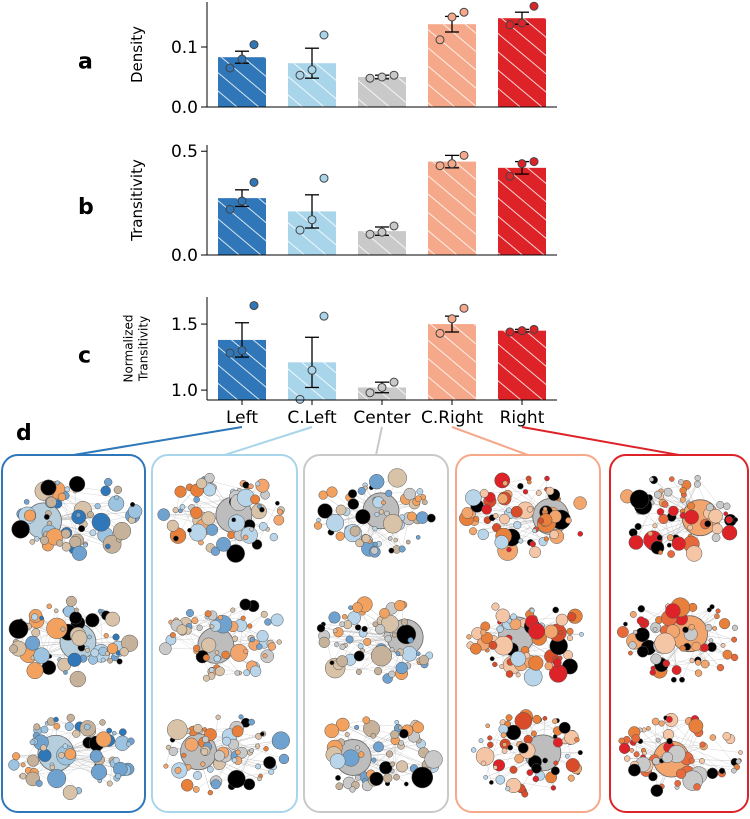 The image size is (750, 819). What do you see at coordinates (184, 325) in the screenshot?
I see `y-tick-label: 1.5` at bounding box center [184, 325].